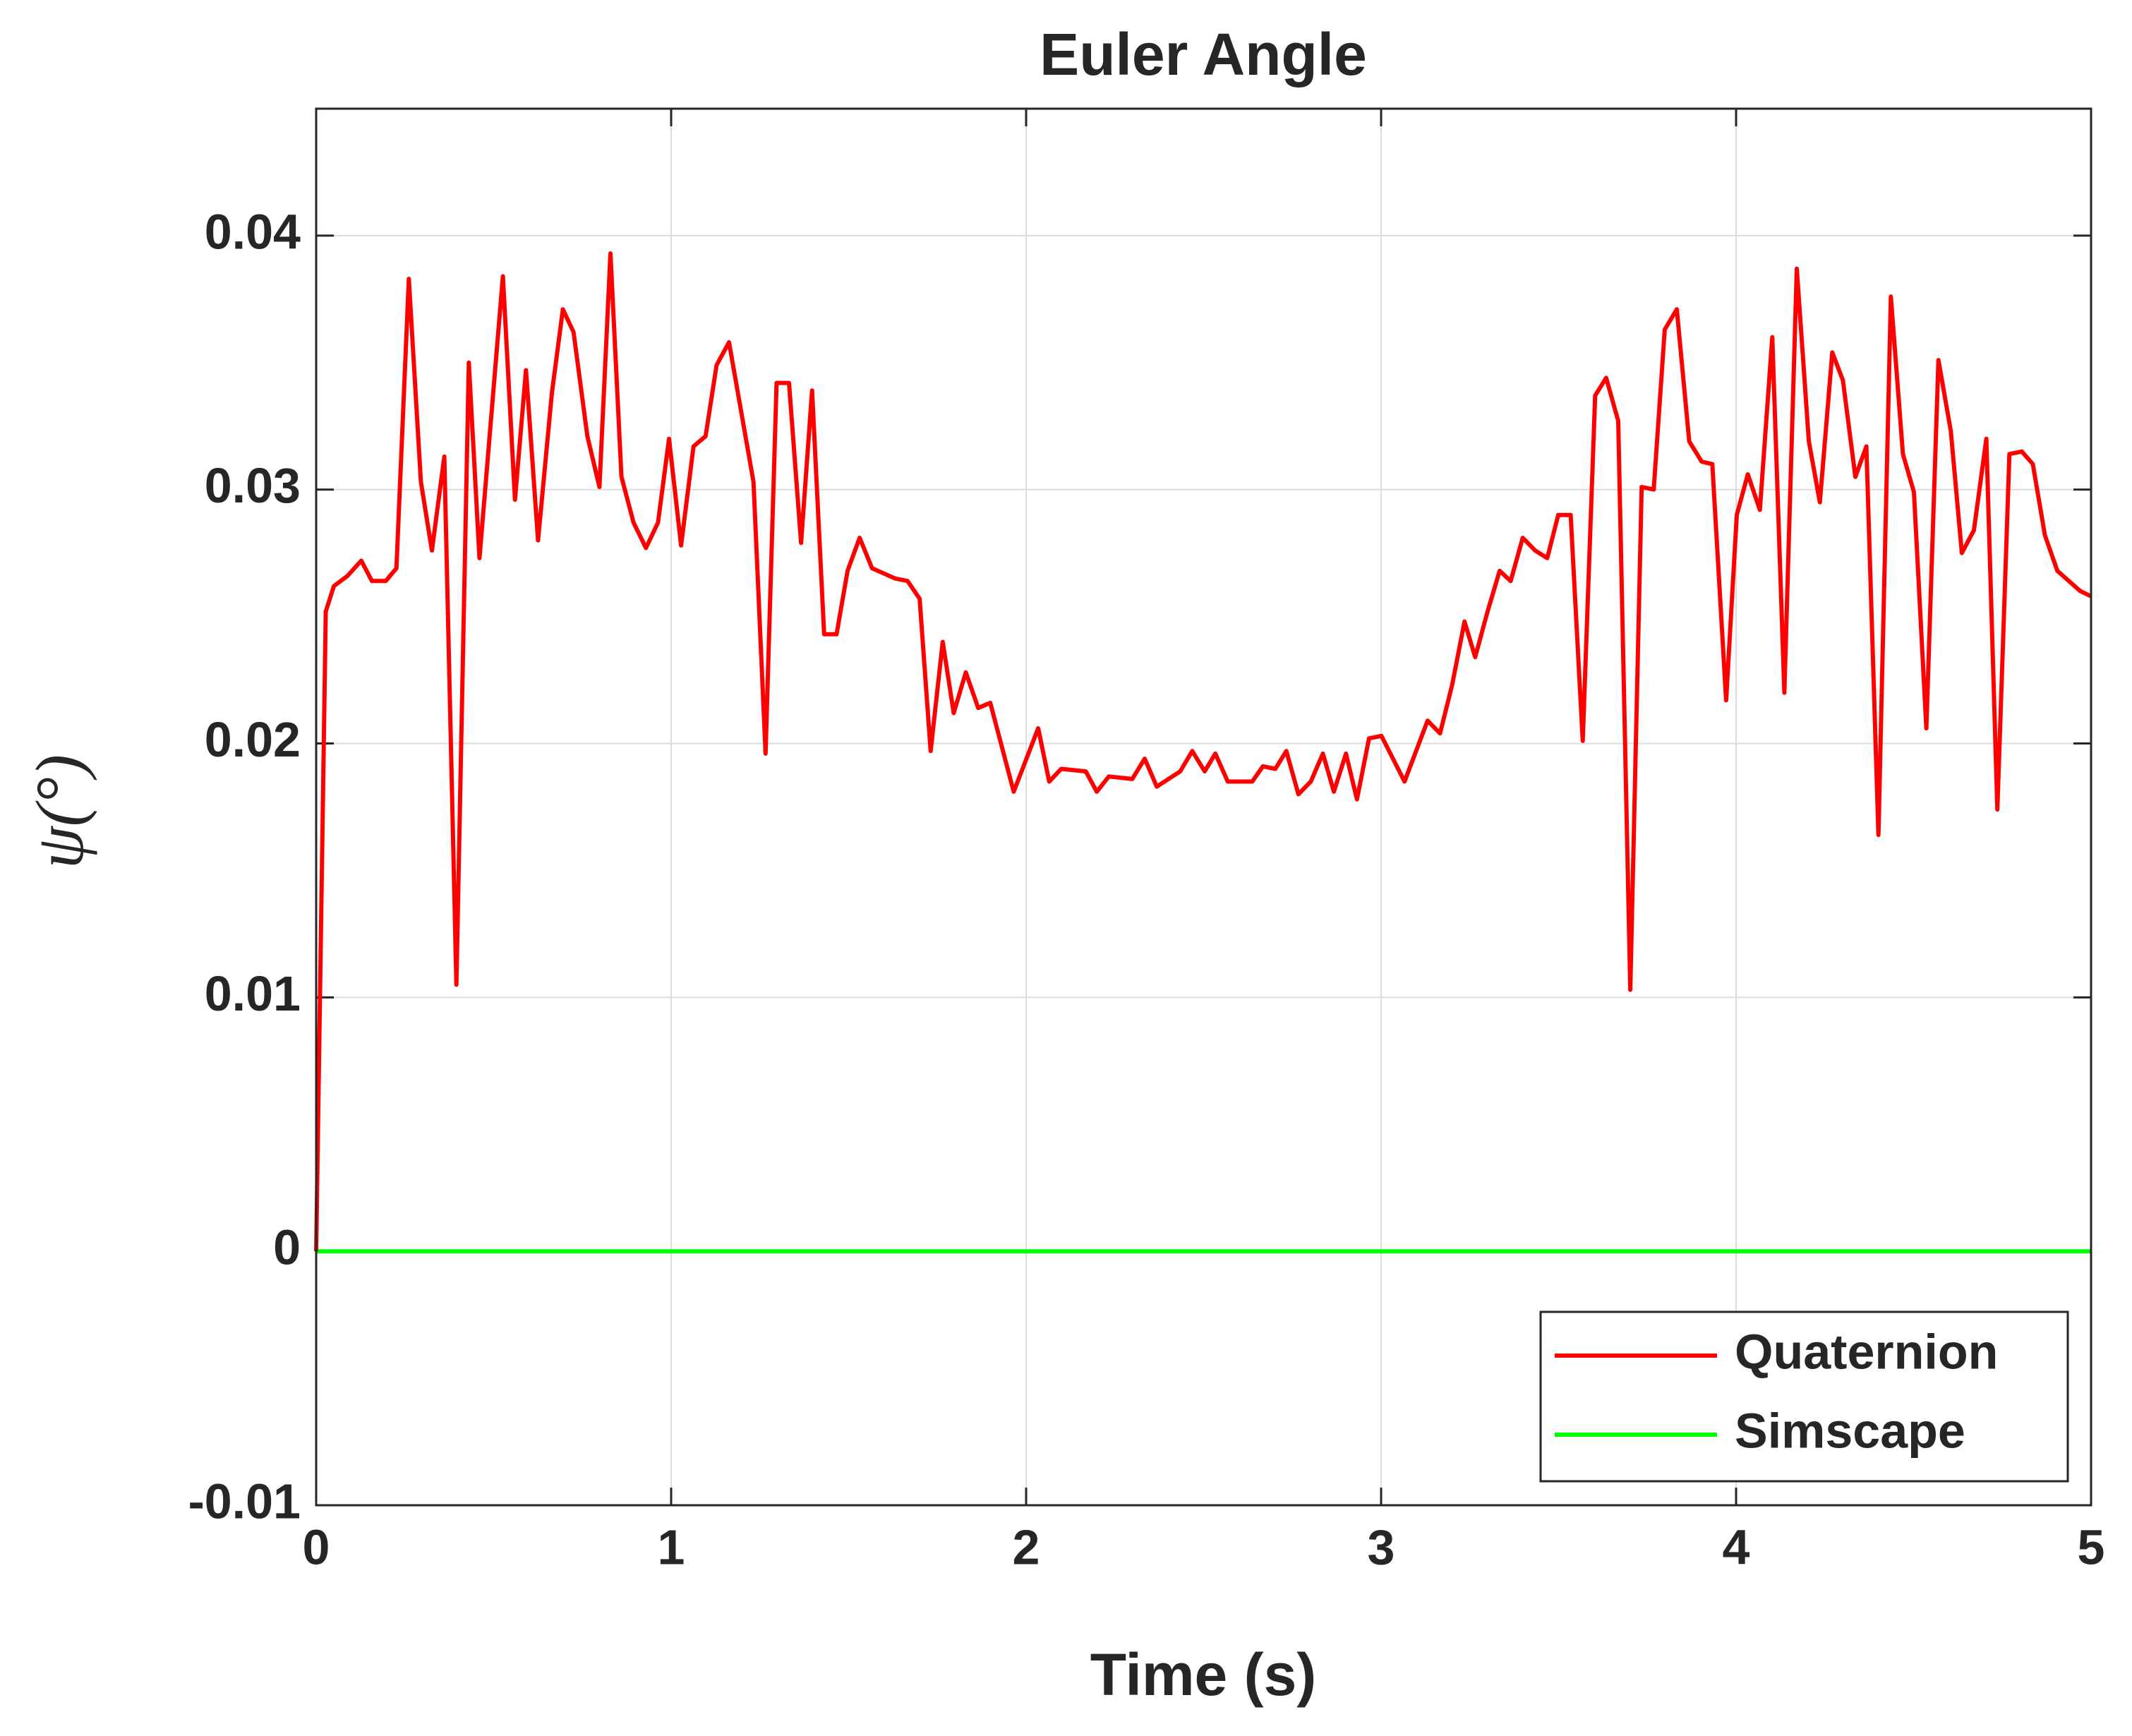  I want to click on x-axis-label: Time (s), so click(1203, 1674).